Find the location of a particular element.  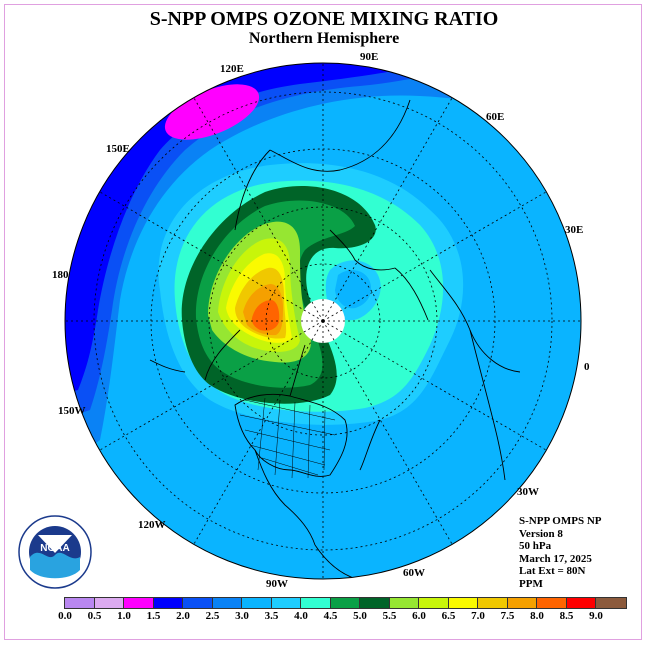

colorbar-tick-label: 8.5 is located at coordinates (566, 616).